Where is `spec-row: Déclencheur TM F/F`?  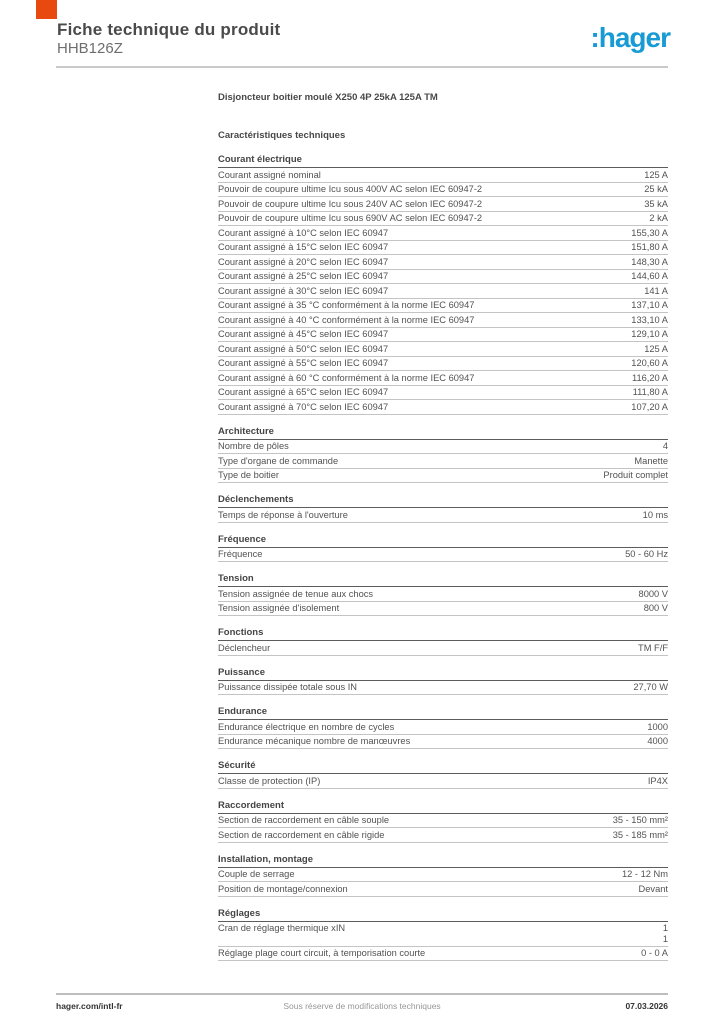 spec-row: Déclencheur TM F/F is located at coordinates (443, 648).